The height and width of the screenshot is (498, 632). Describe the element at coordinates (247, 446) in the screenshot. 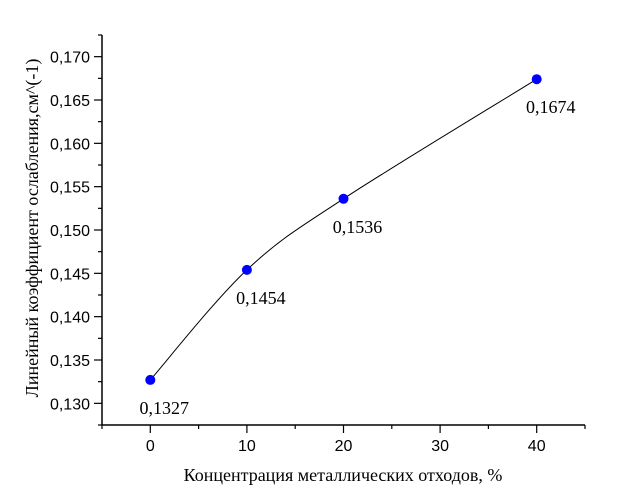

I see `x-tick-label: 10` at that location.